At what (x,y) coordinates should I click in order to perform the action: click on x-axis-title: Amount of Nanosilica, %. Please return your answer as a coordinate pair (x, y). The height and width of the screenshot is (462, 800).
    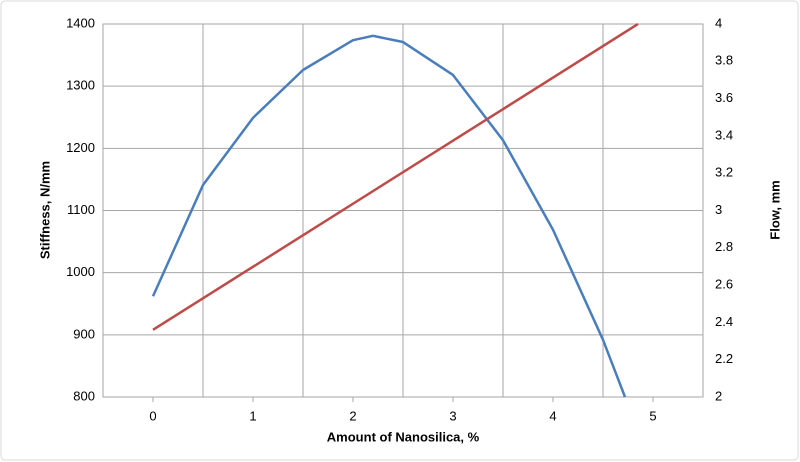
    Looking at the image, I should click on (403, 436).